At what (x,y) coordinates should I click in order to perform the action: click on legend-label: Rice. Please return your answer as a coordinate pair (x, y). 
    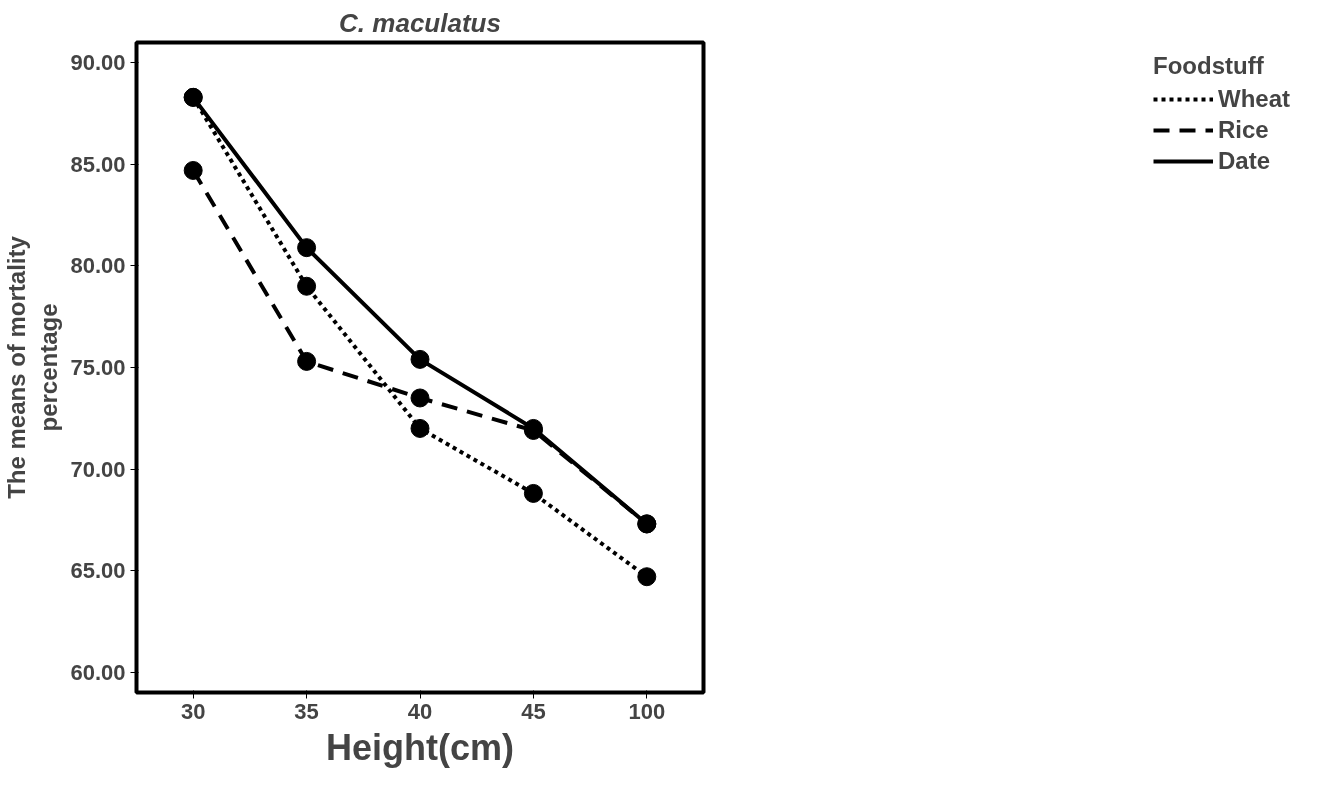
    Looking at the image, I should click on (1243, 130).